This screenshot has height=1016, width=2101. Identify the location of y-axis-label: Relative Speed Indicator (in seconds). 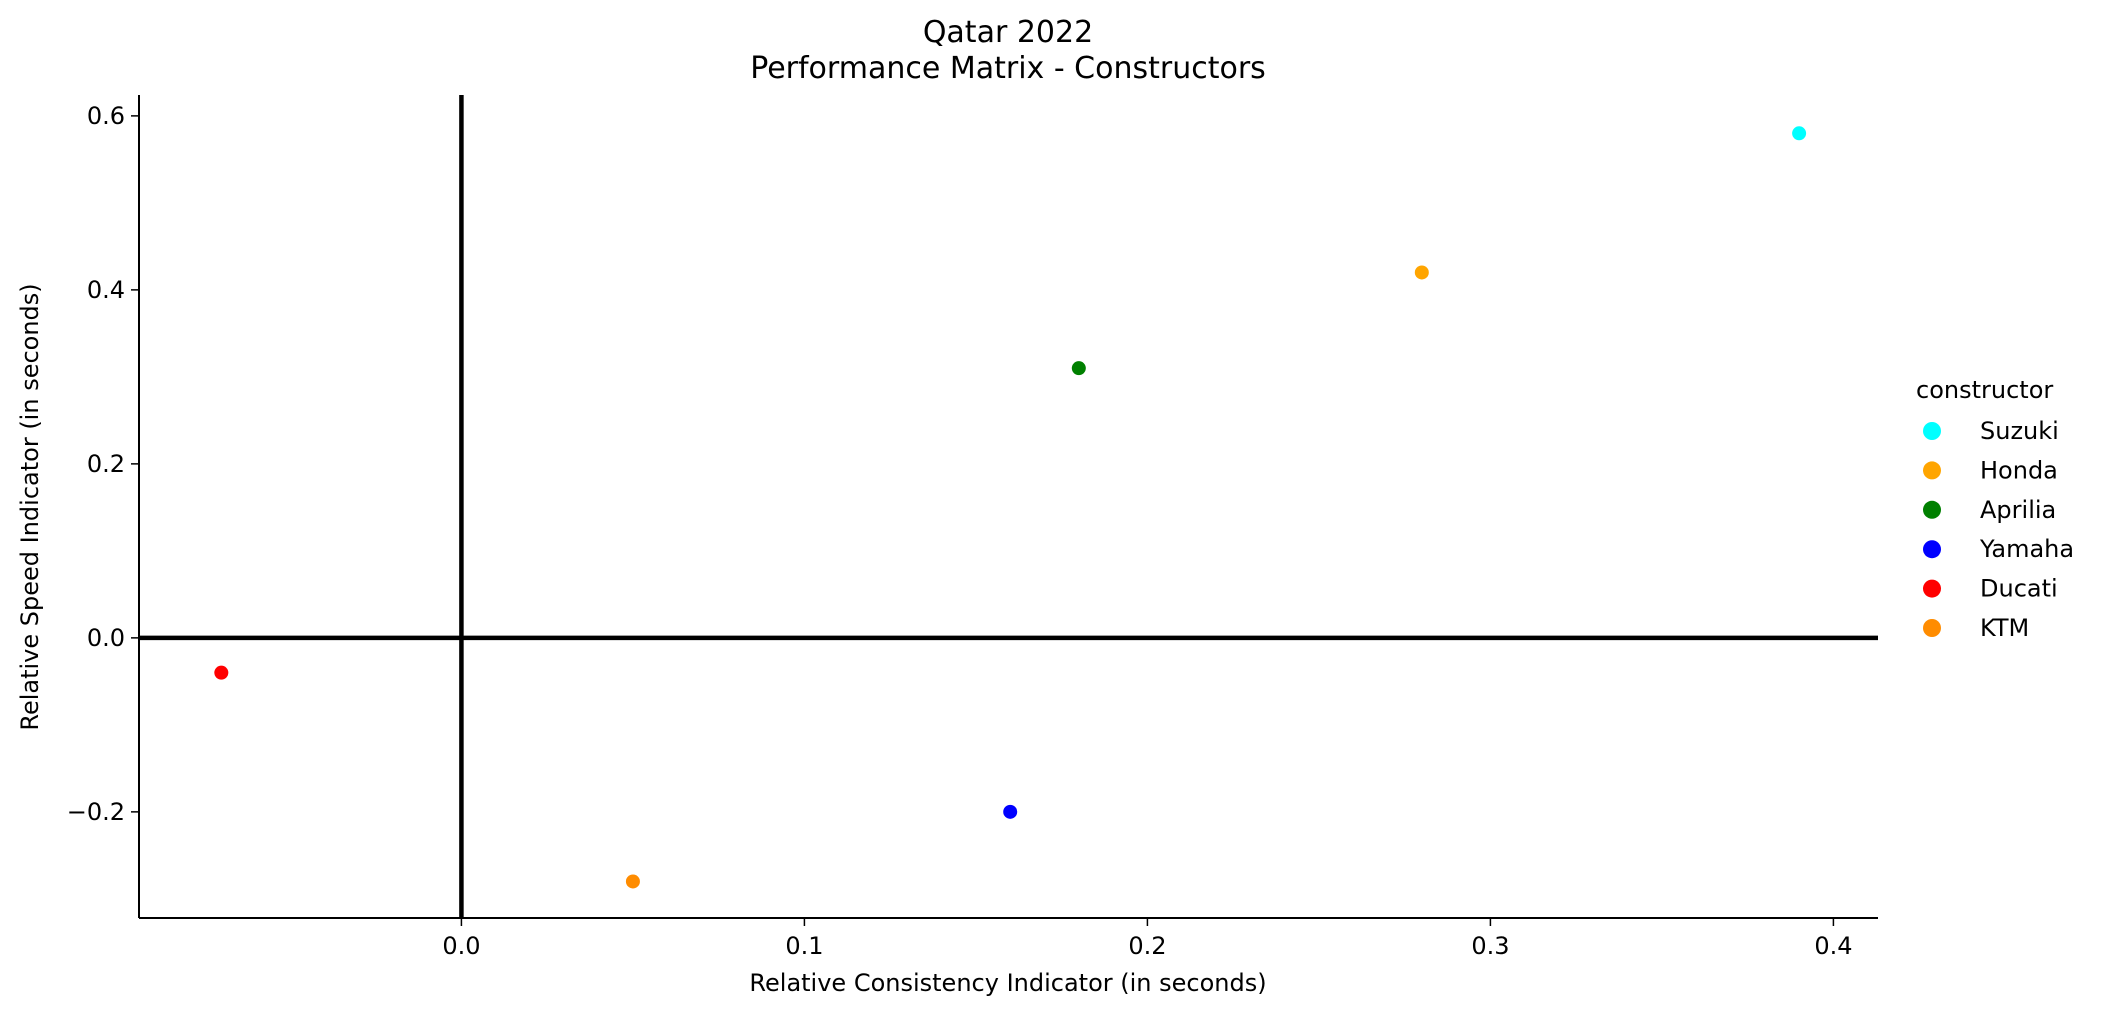
(30, 506).